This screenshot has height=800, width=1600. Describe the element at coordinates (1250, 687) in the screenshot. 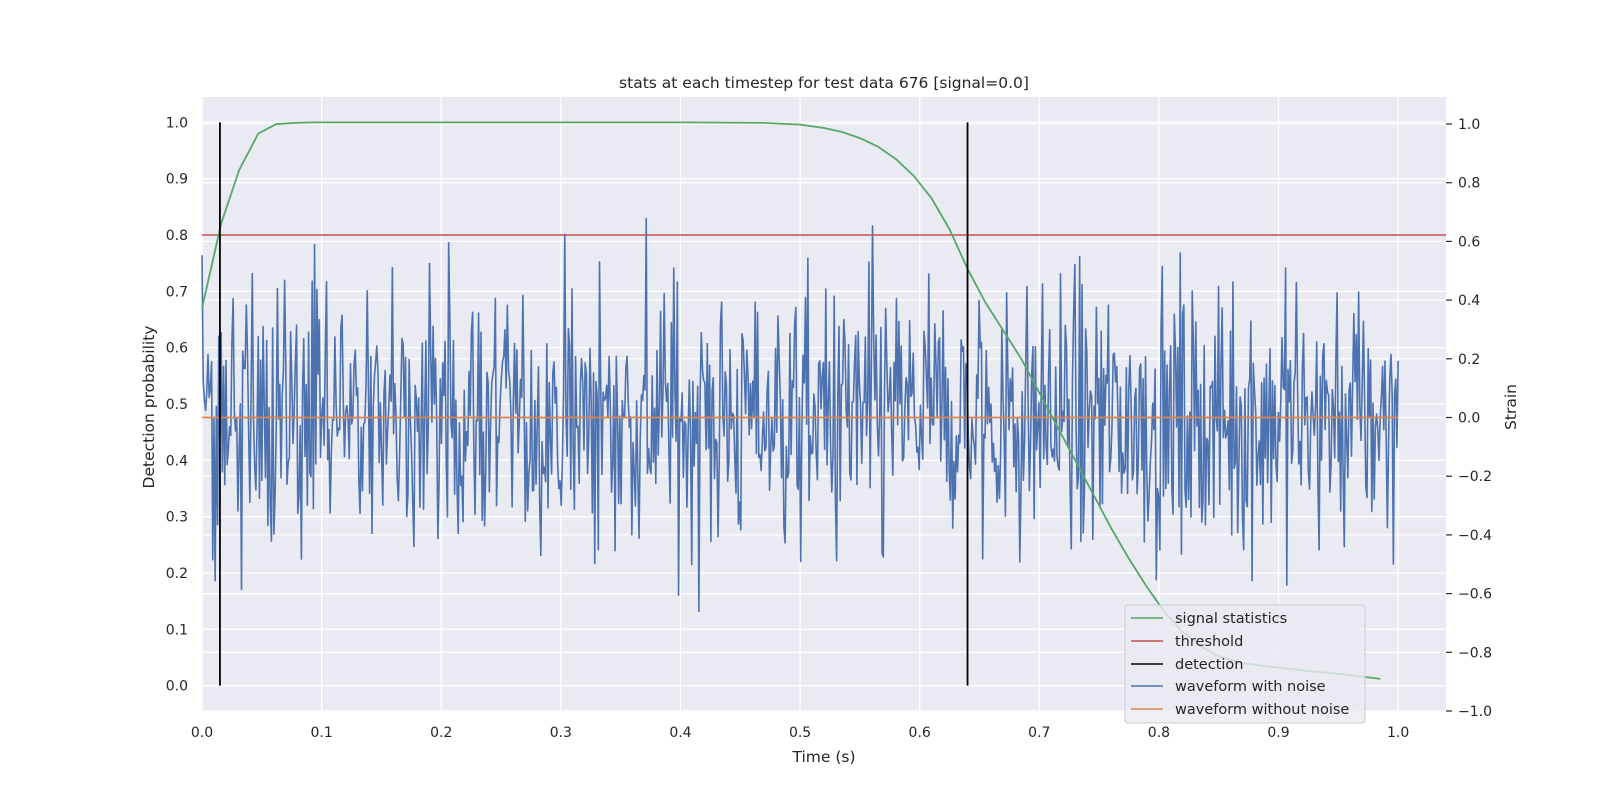

I see `legend-label: waveform with noise` at that location.